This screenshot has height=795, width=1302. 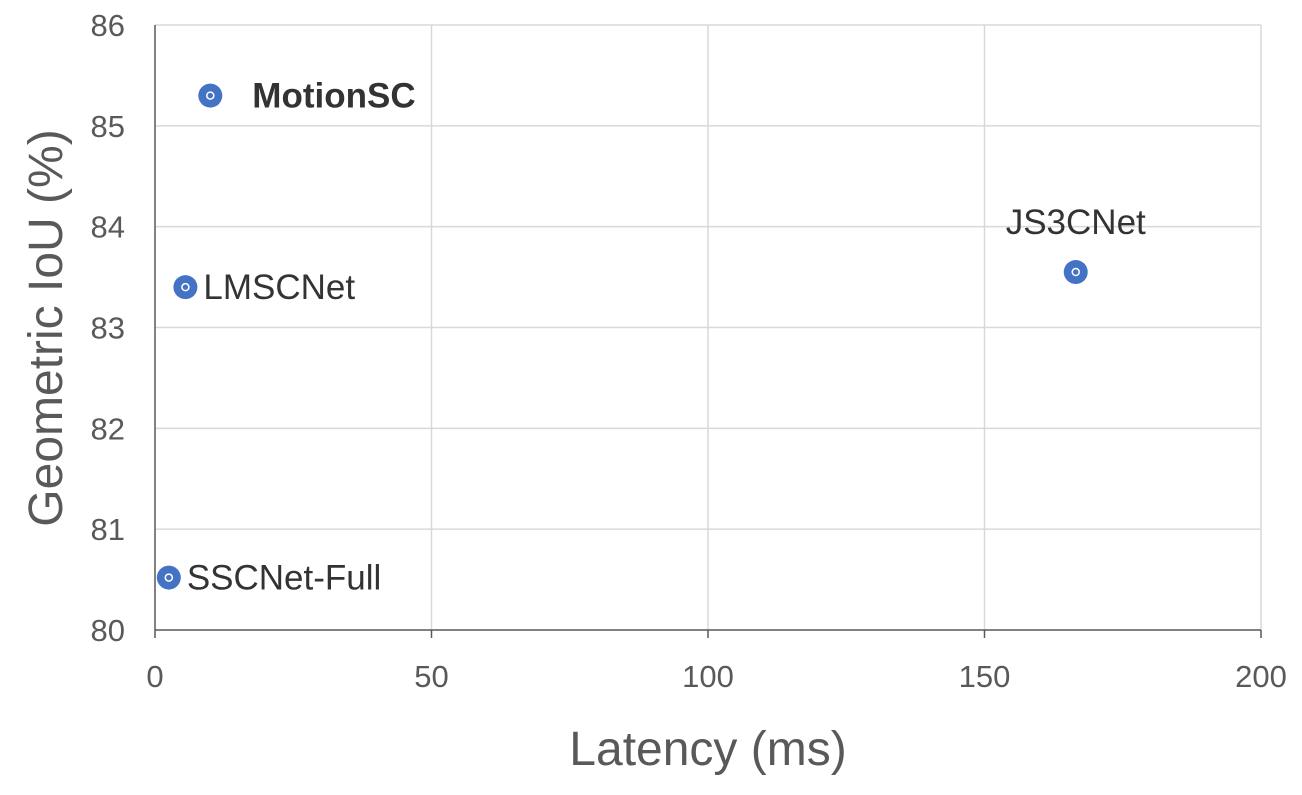 I want to click on data-point-sscnet-full, so click(x=168, y=577).